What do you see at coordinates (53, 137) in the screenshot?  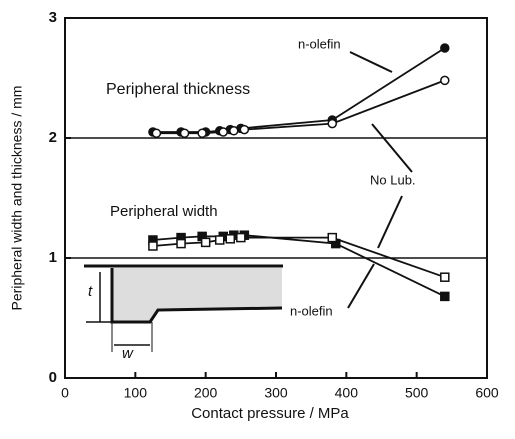 I see `y-tick-label: 2` at bounding box center [53, 137].